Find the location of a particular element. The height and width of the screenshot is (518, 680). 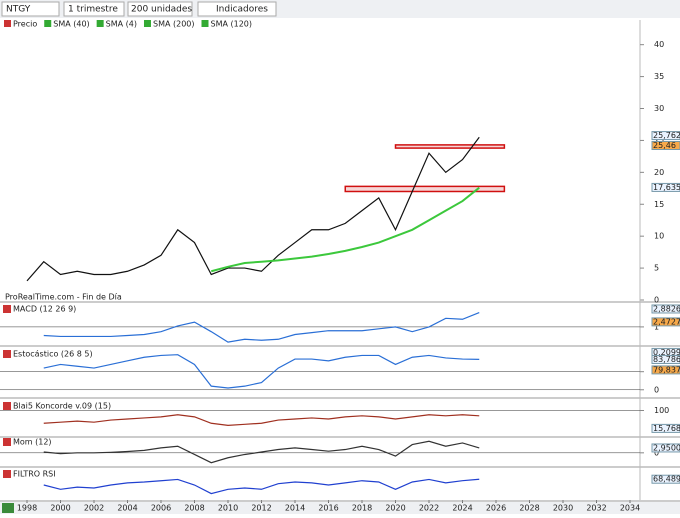

x-tick-label: 2002 is located at coordinates (94, 508).